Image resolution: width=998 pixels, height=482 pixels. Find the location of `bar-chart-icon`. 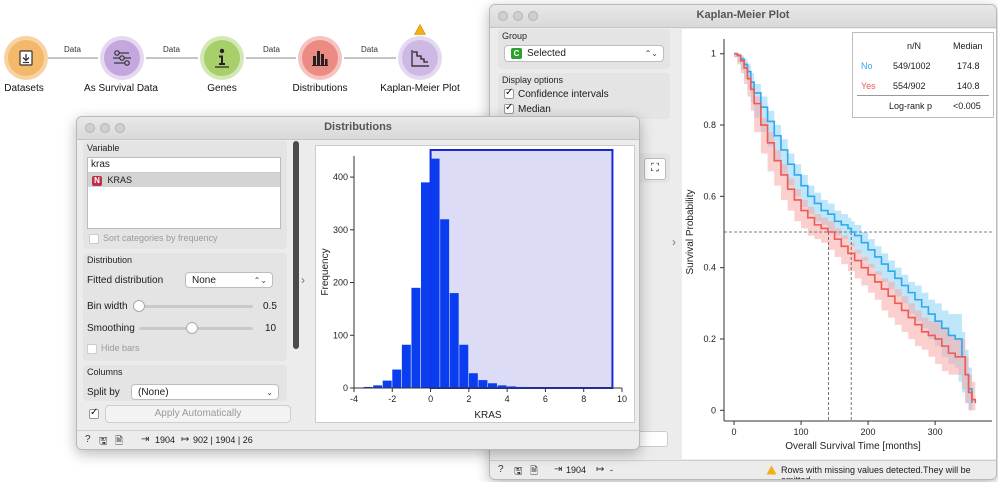

bar-chart-icon is located at coordinates (320, 58).